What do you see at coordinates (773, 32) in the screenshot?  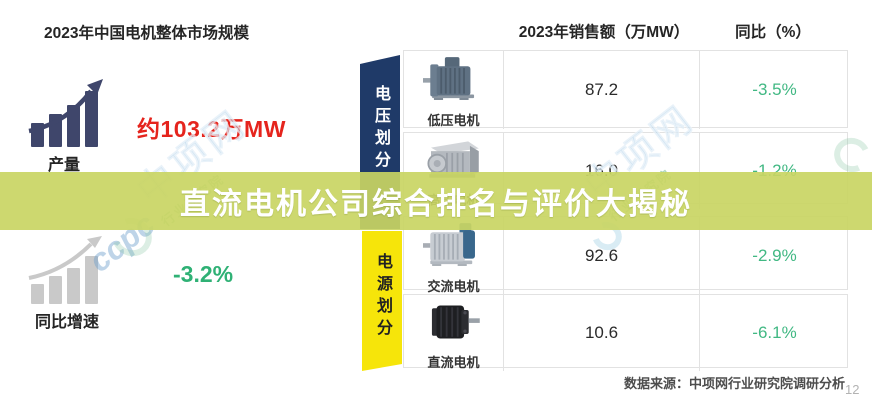 I see `column-header-yoy: 同比（%）` at bounding box center [773, 32].